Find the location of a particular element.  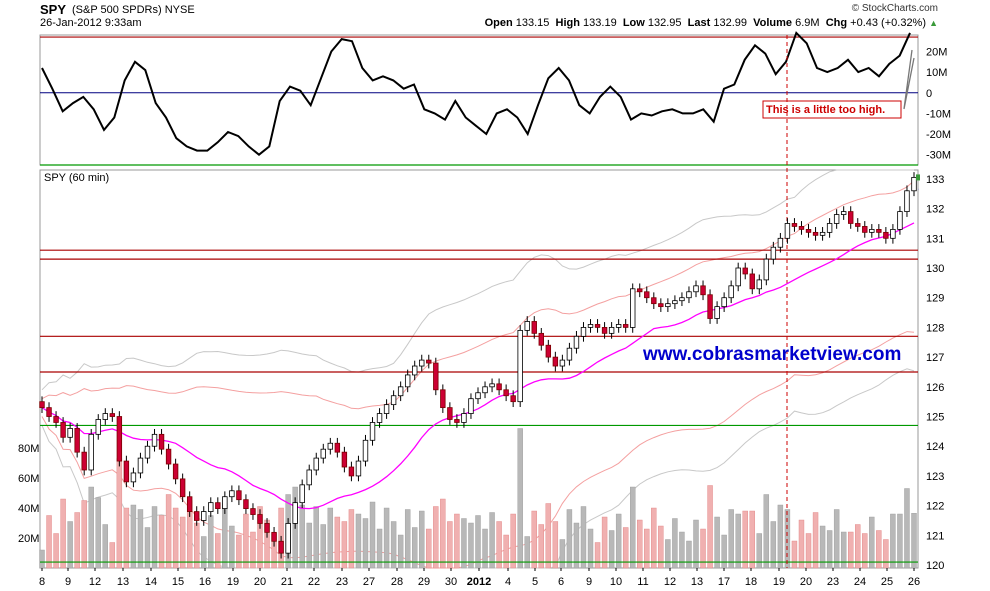

x-axis-tick-label: 9 is located at coordinates (589, 582).